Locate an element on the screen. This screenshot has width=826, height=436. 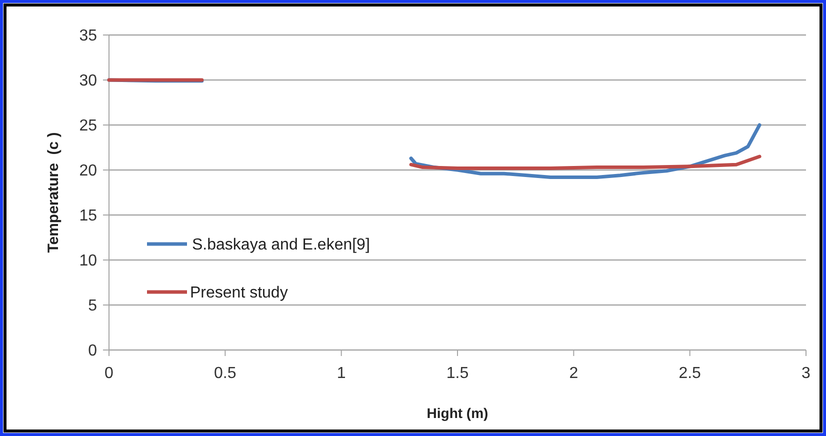
x-axis-title: Hight (m) is located at coordinates (457, 413).